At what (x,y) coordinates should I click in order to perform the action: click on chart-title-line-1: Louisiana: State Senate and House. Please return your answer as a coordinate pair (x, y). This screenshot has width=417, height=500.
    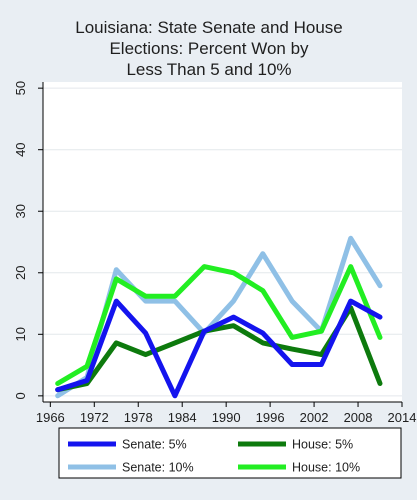
    Looking at the image, I should click on (208, 27).